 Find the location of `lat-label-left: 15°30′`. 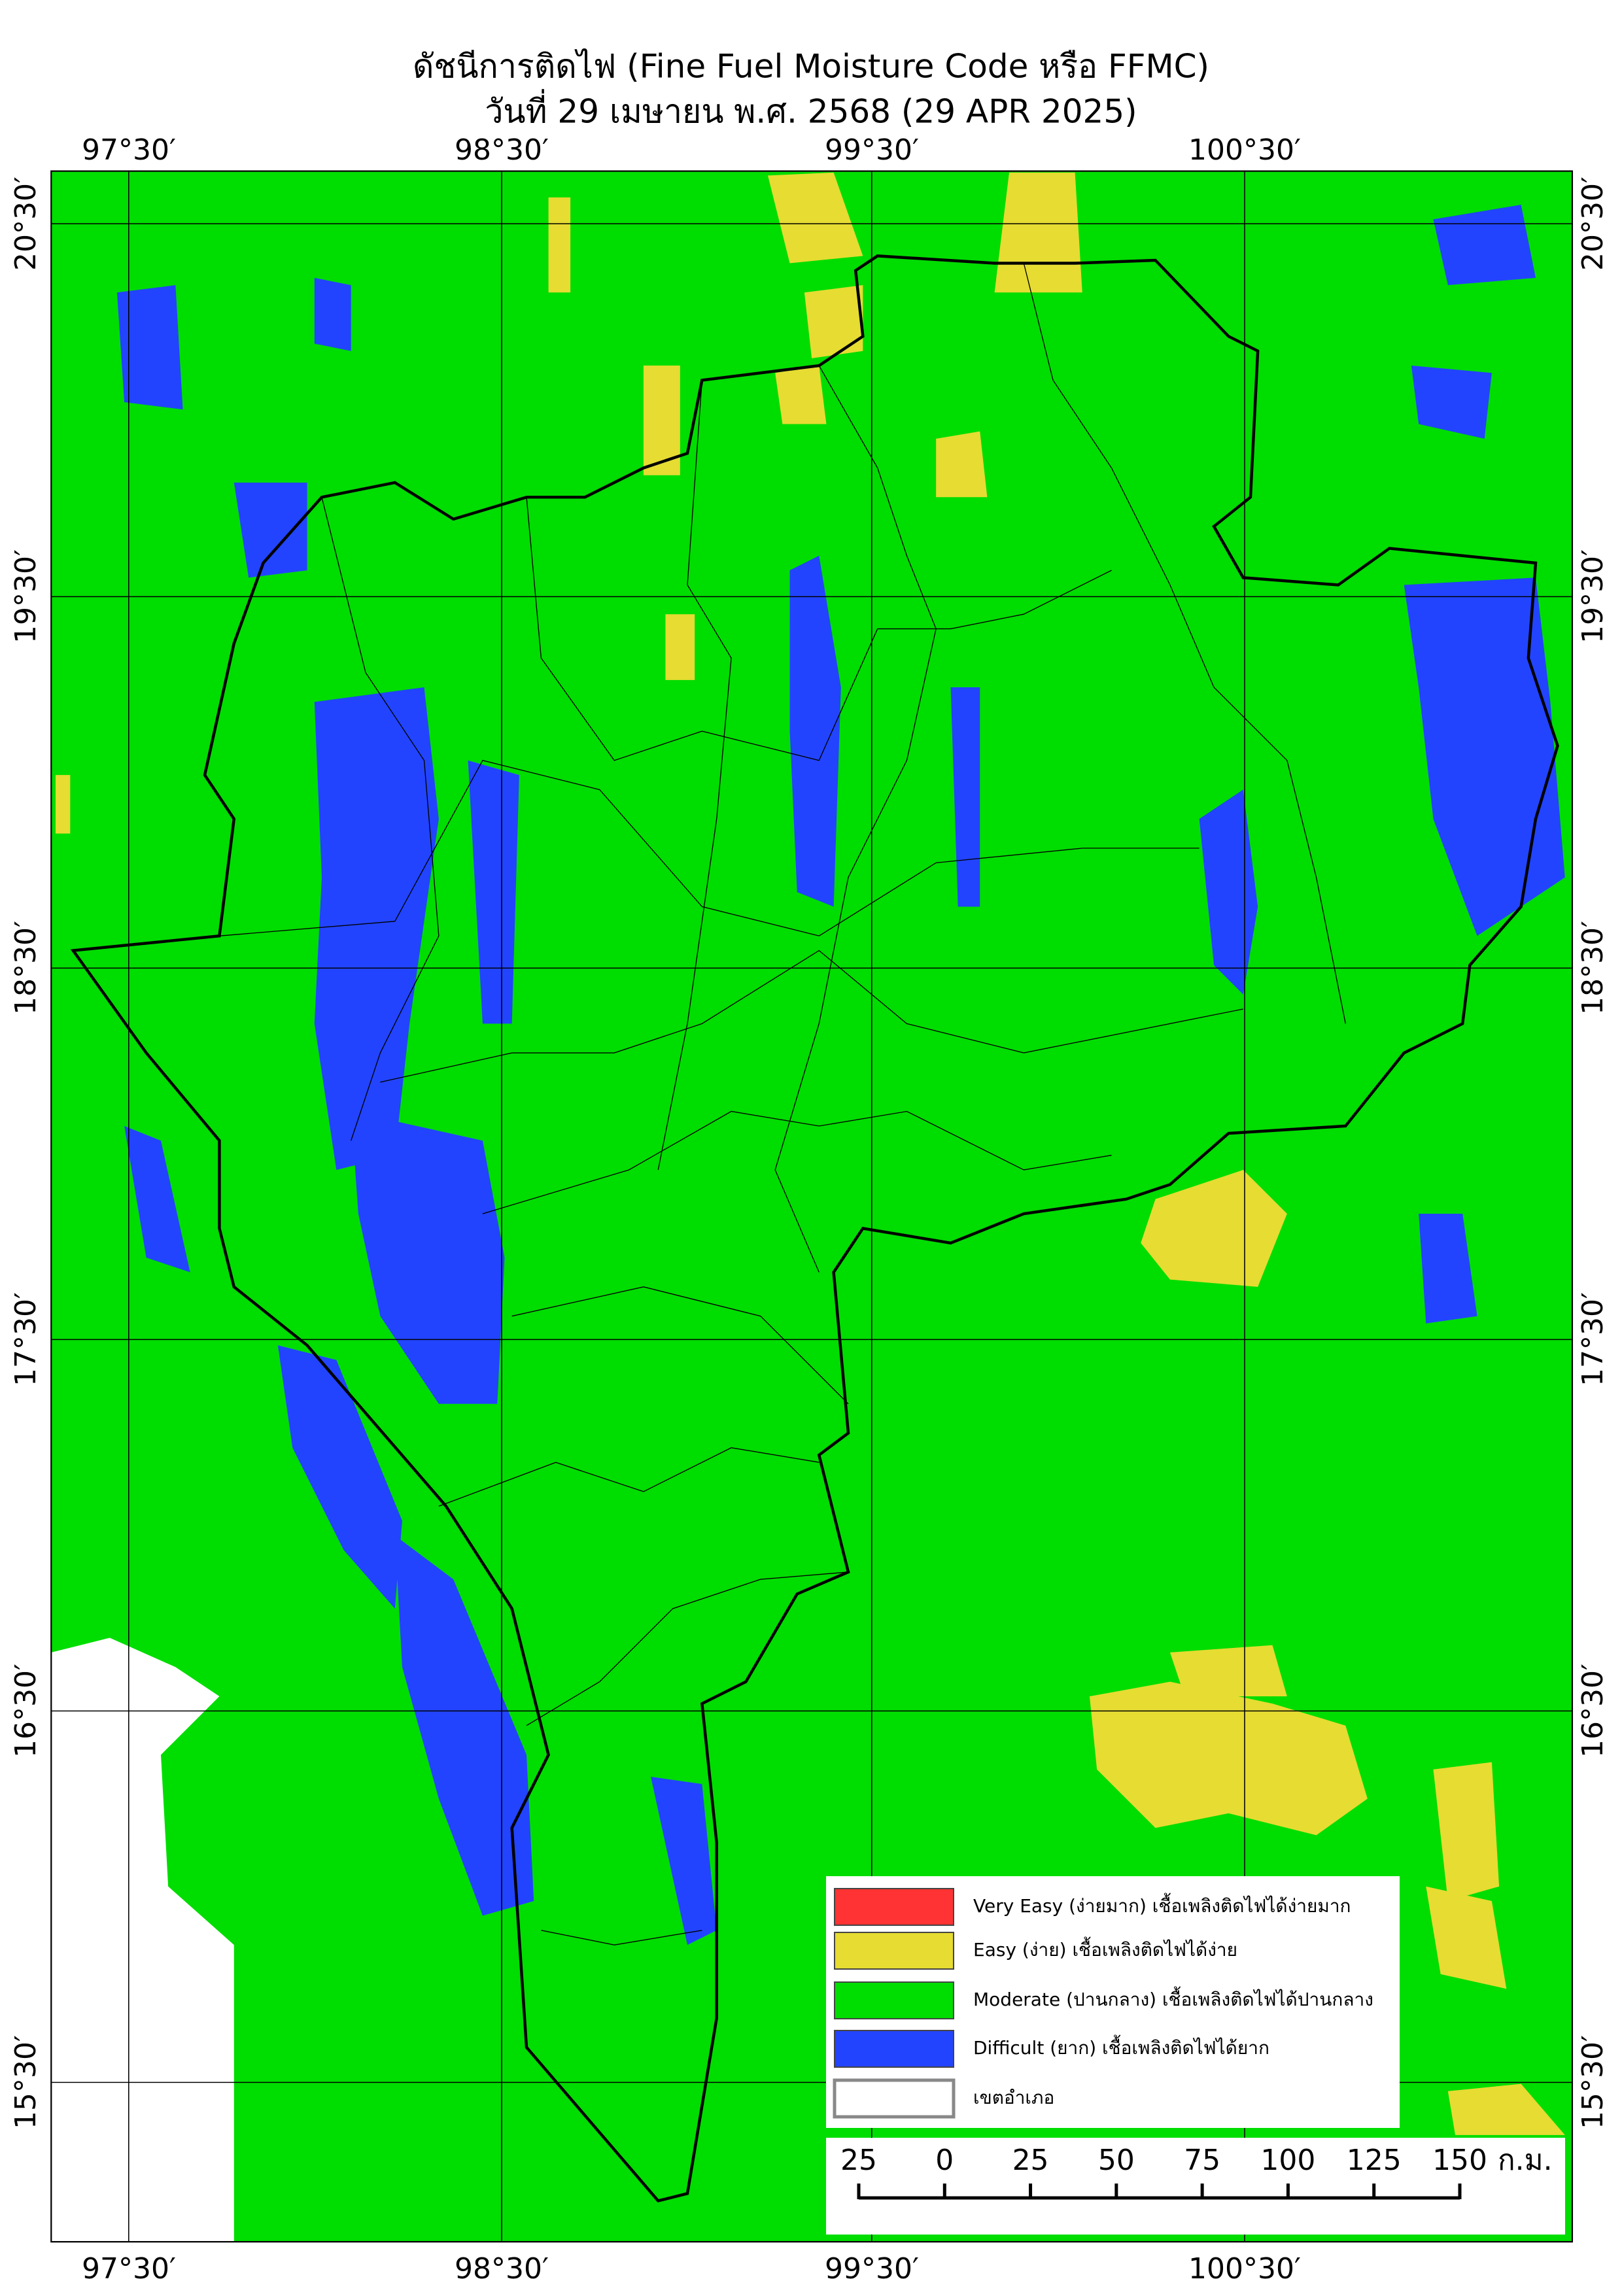

lat-label-left: 15°30′ is located at coordinates (26, 2082).